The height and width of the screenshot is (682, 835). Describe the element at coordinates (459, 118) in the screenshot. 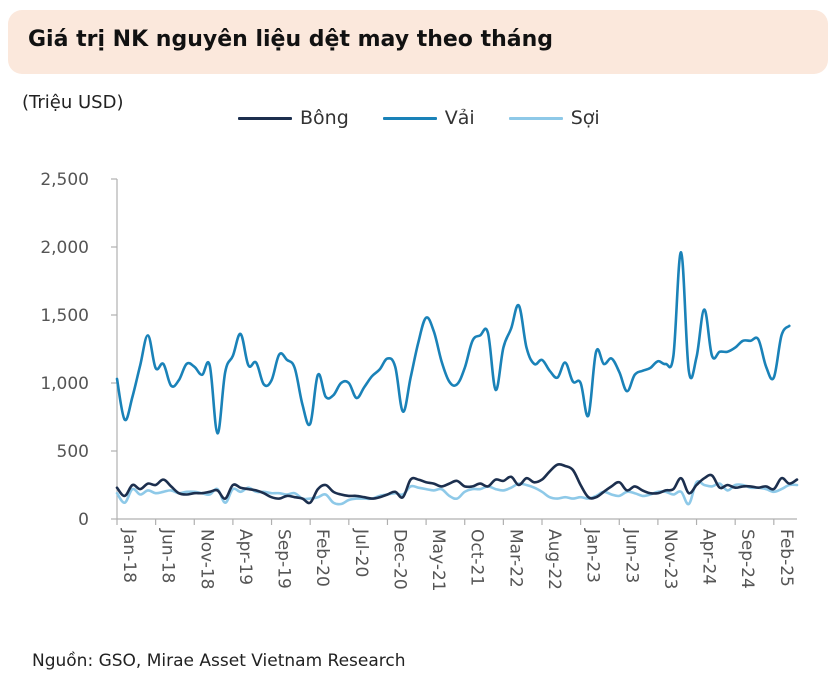

I see `legend-label-vai: Vải` at that location.